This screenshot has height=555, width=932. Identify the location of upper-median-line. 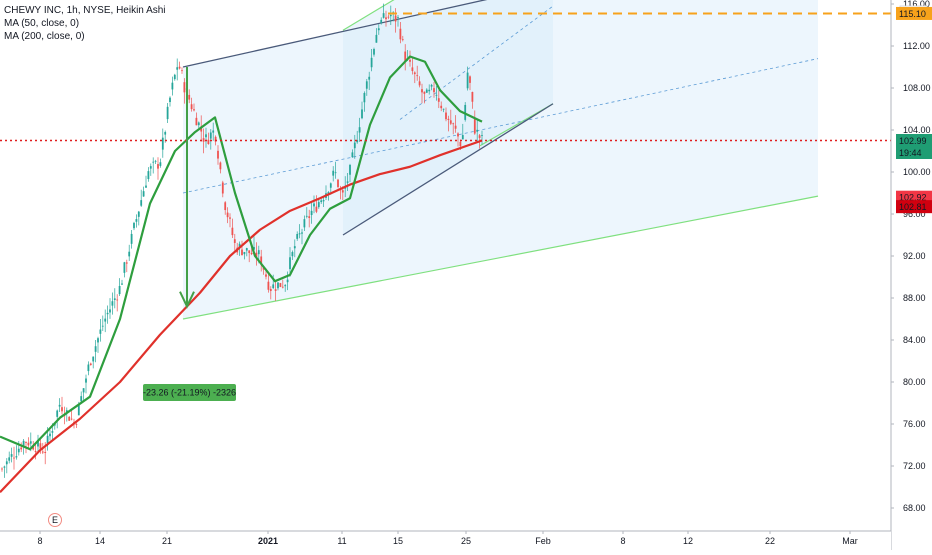
(476, 62).